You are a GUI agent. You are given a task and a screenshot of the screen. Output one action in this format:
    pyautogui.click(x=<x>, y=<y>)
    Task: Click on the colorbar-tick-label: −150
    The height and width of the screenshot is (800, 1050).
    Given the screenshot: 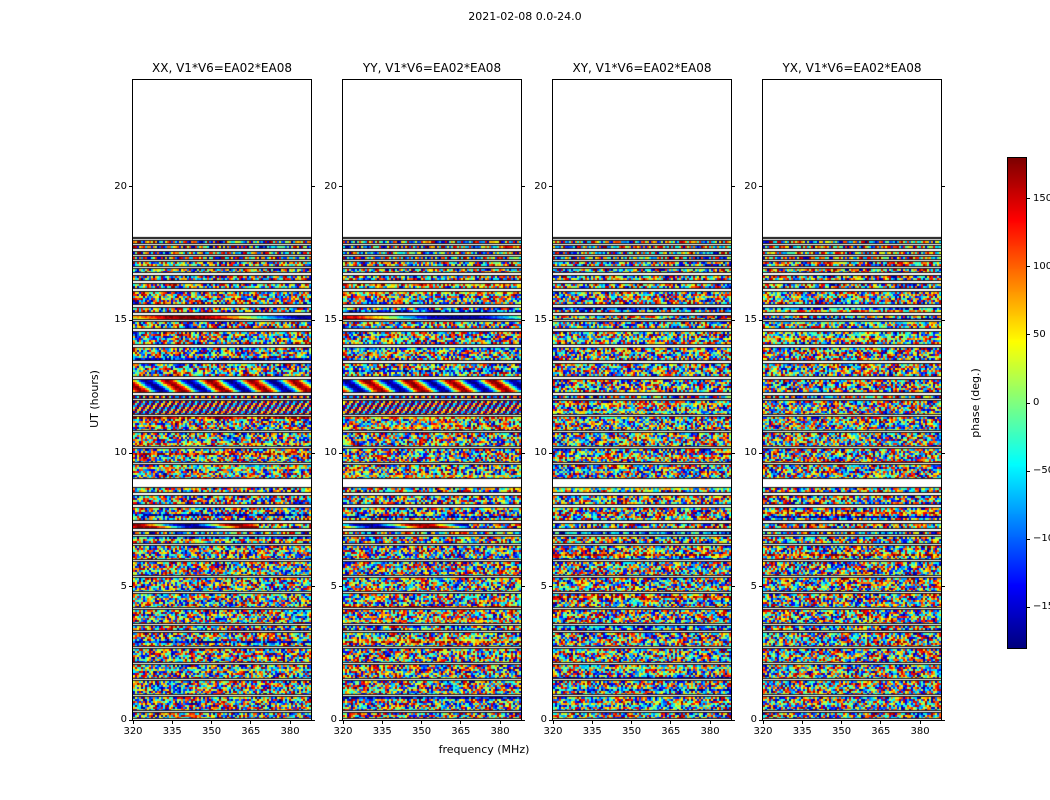 What is the action you would take?
    pyautogui.click(x=1041, y=607)
    